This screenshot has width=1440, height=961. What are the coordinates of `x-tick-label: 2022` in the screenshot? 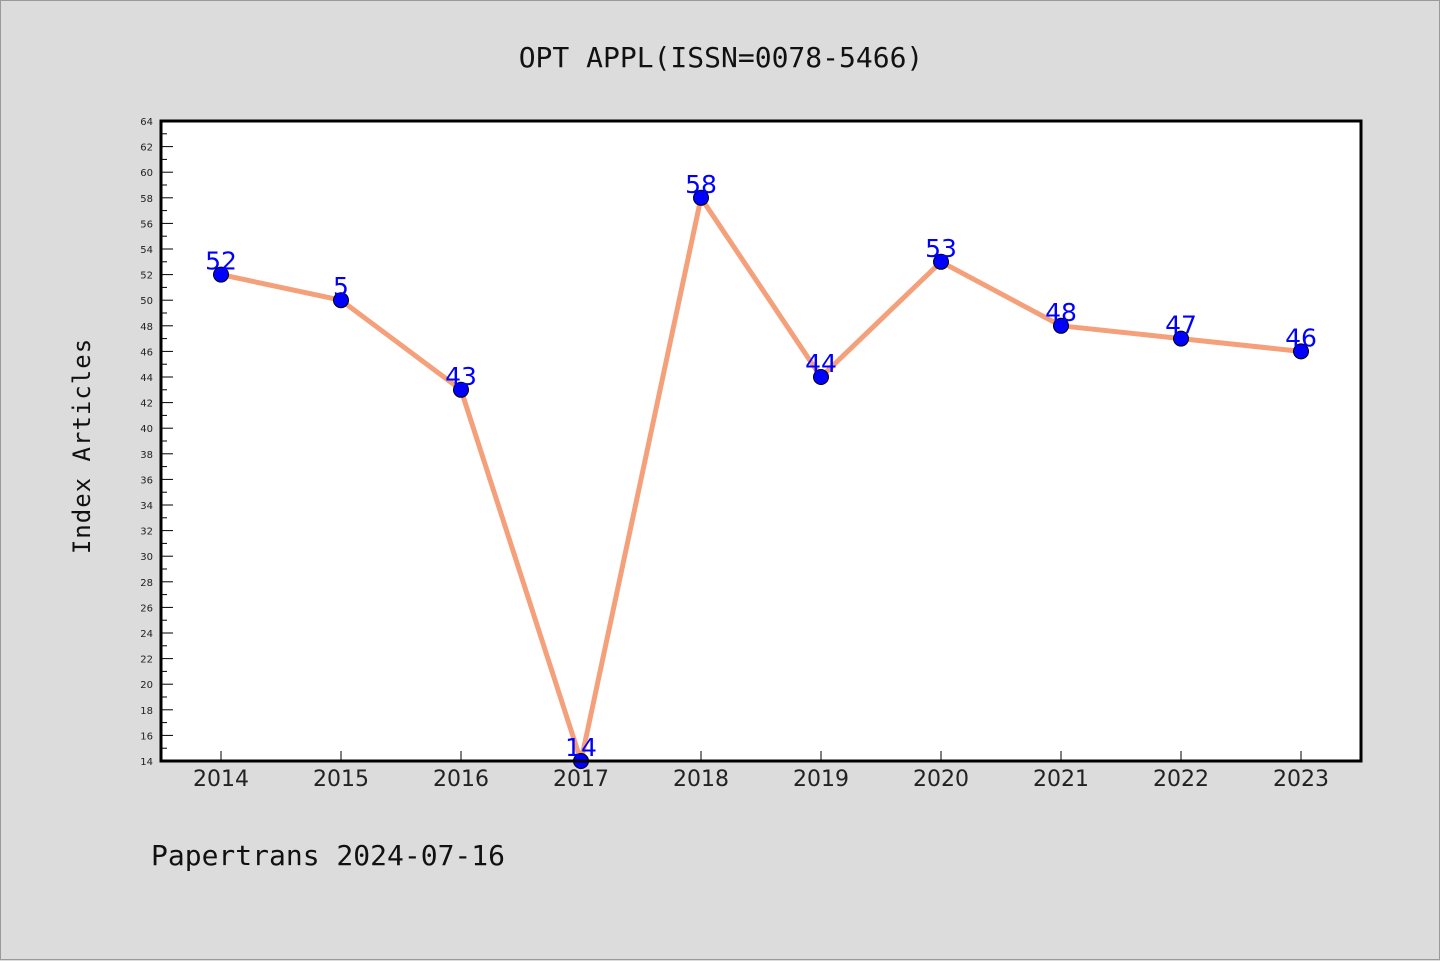 It's located at (1181, 779).